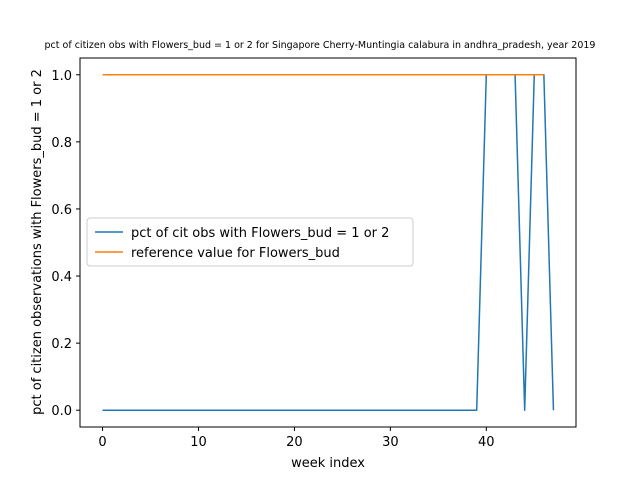 This screenshot has height=485, width=640. What do you see at coordinates (61, 277) in the screenshot?
I see `y-tick-label: 0.4` at bounding box center [61, 277].